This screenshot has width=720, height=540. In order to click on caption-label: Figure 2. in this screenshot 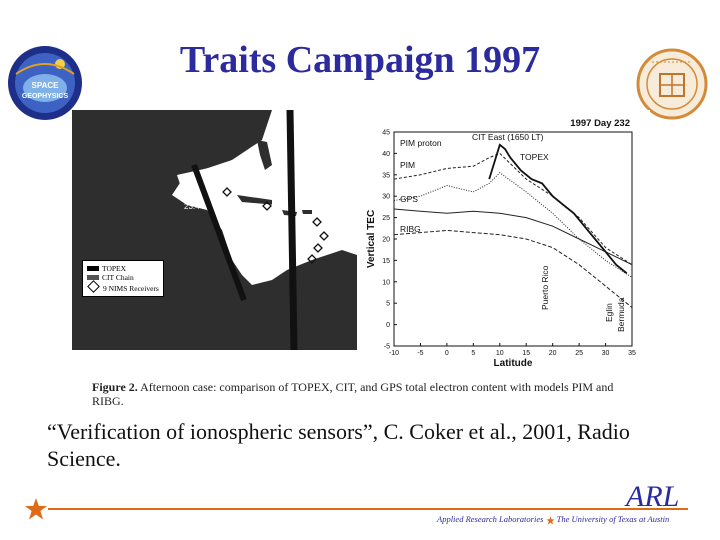, I will do `click(115, 387)`.